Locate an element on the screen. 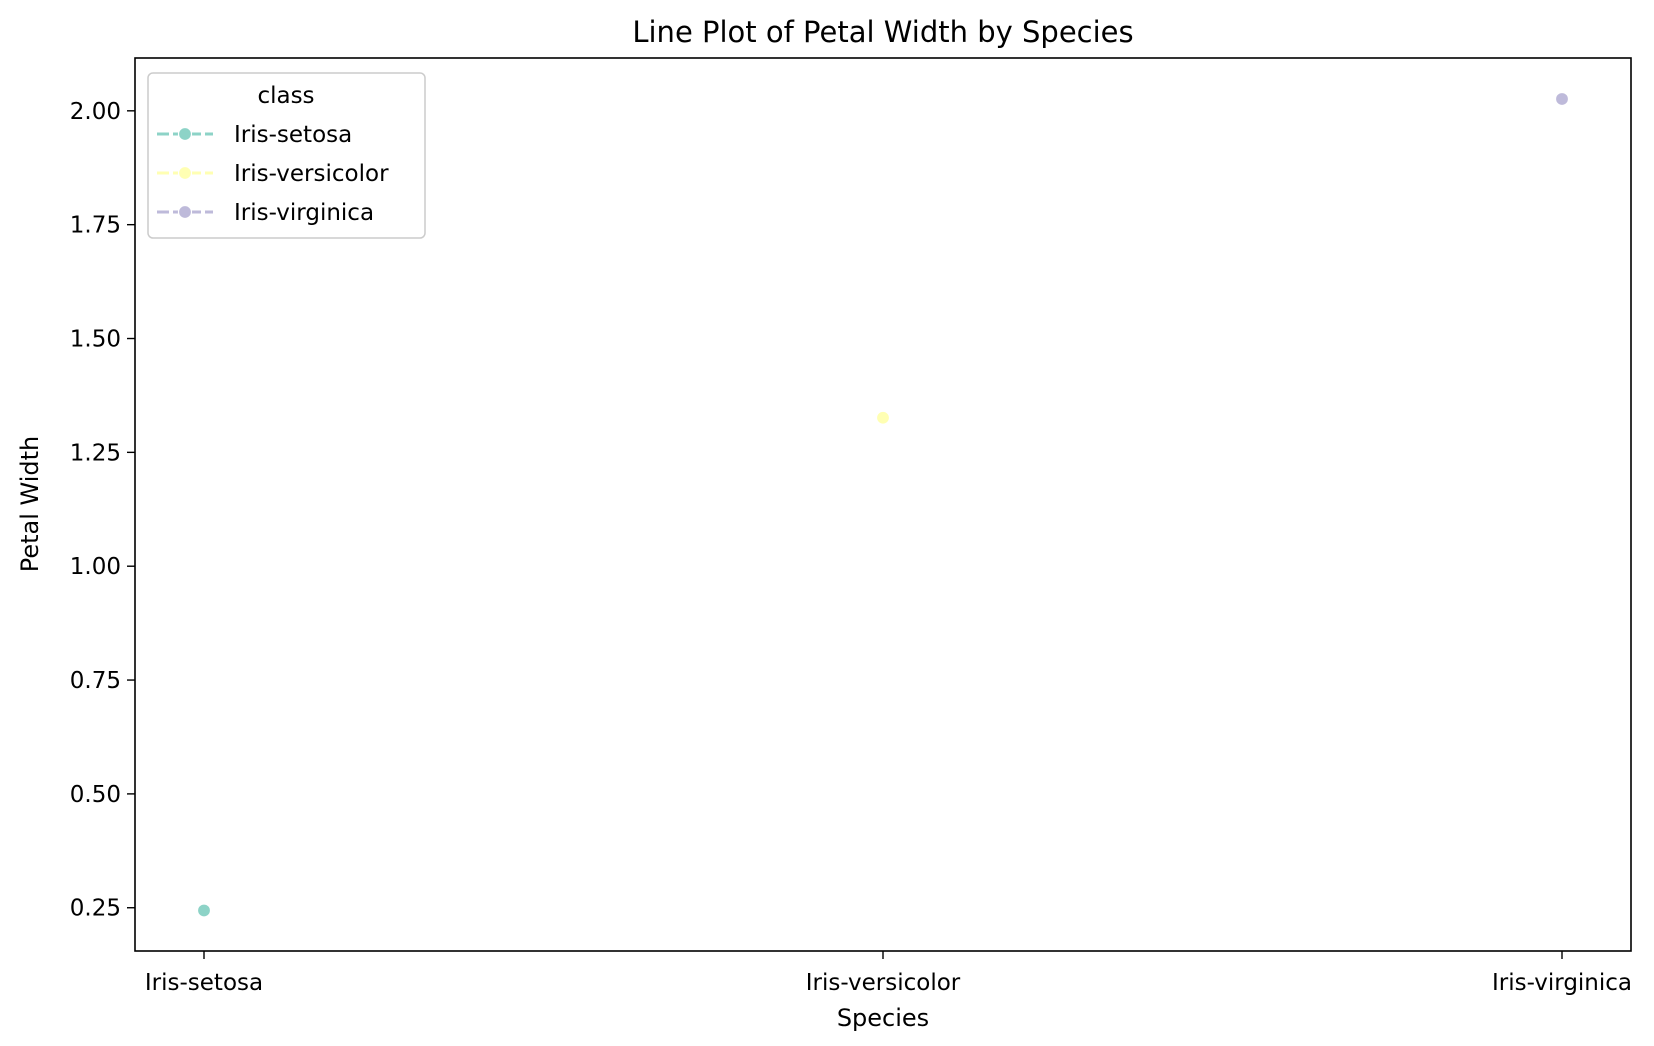 The width and height of the screenshot is (1654, 1046). x-axis-label: Species is located at coordinates (883, 1018).